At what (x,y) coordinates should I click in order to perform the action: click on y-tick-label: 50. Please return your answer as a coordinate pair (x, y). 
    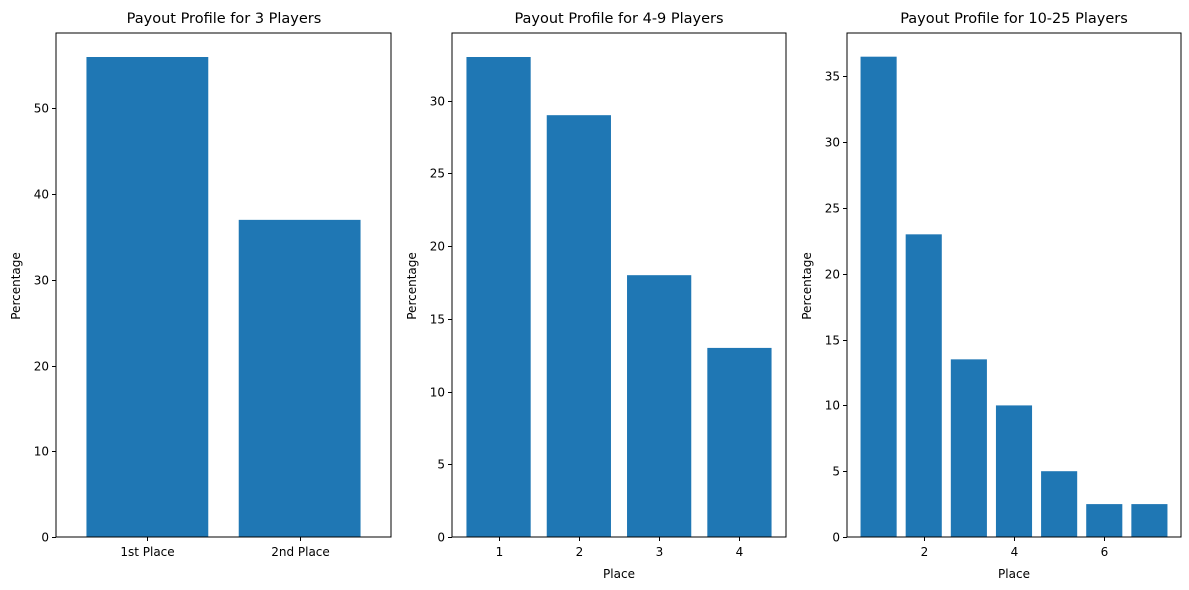
    Looking at the image, I should click on (41, 109).